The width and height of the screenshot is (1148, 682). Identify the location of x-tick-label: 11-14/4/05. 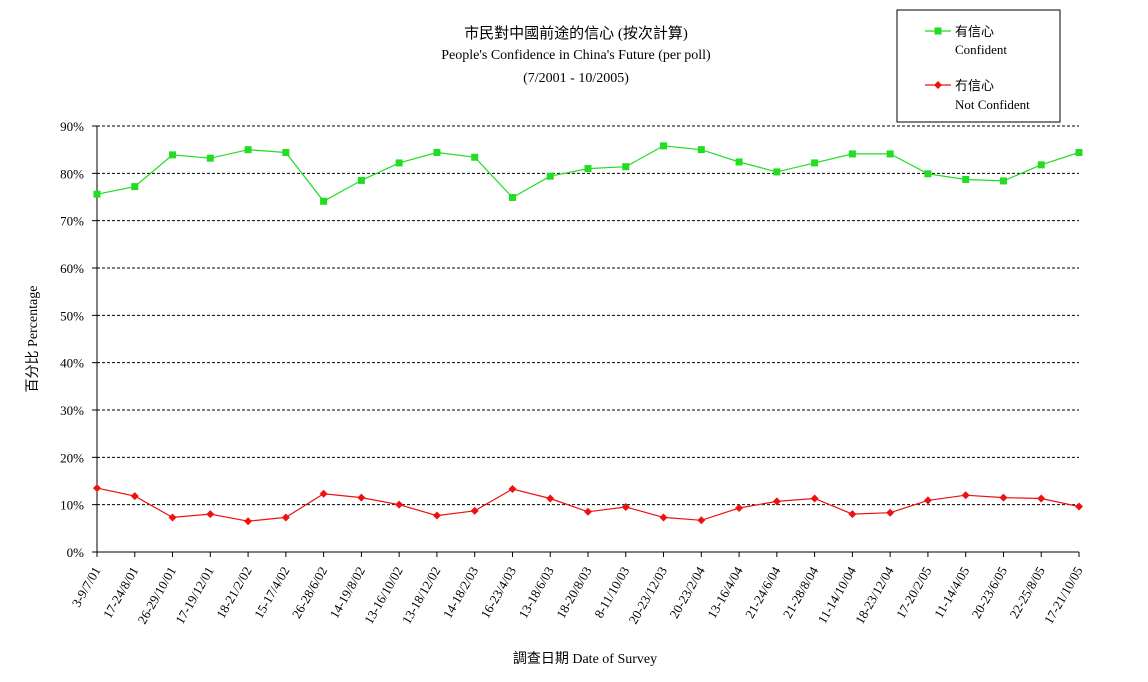
(951, 592).